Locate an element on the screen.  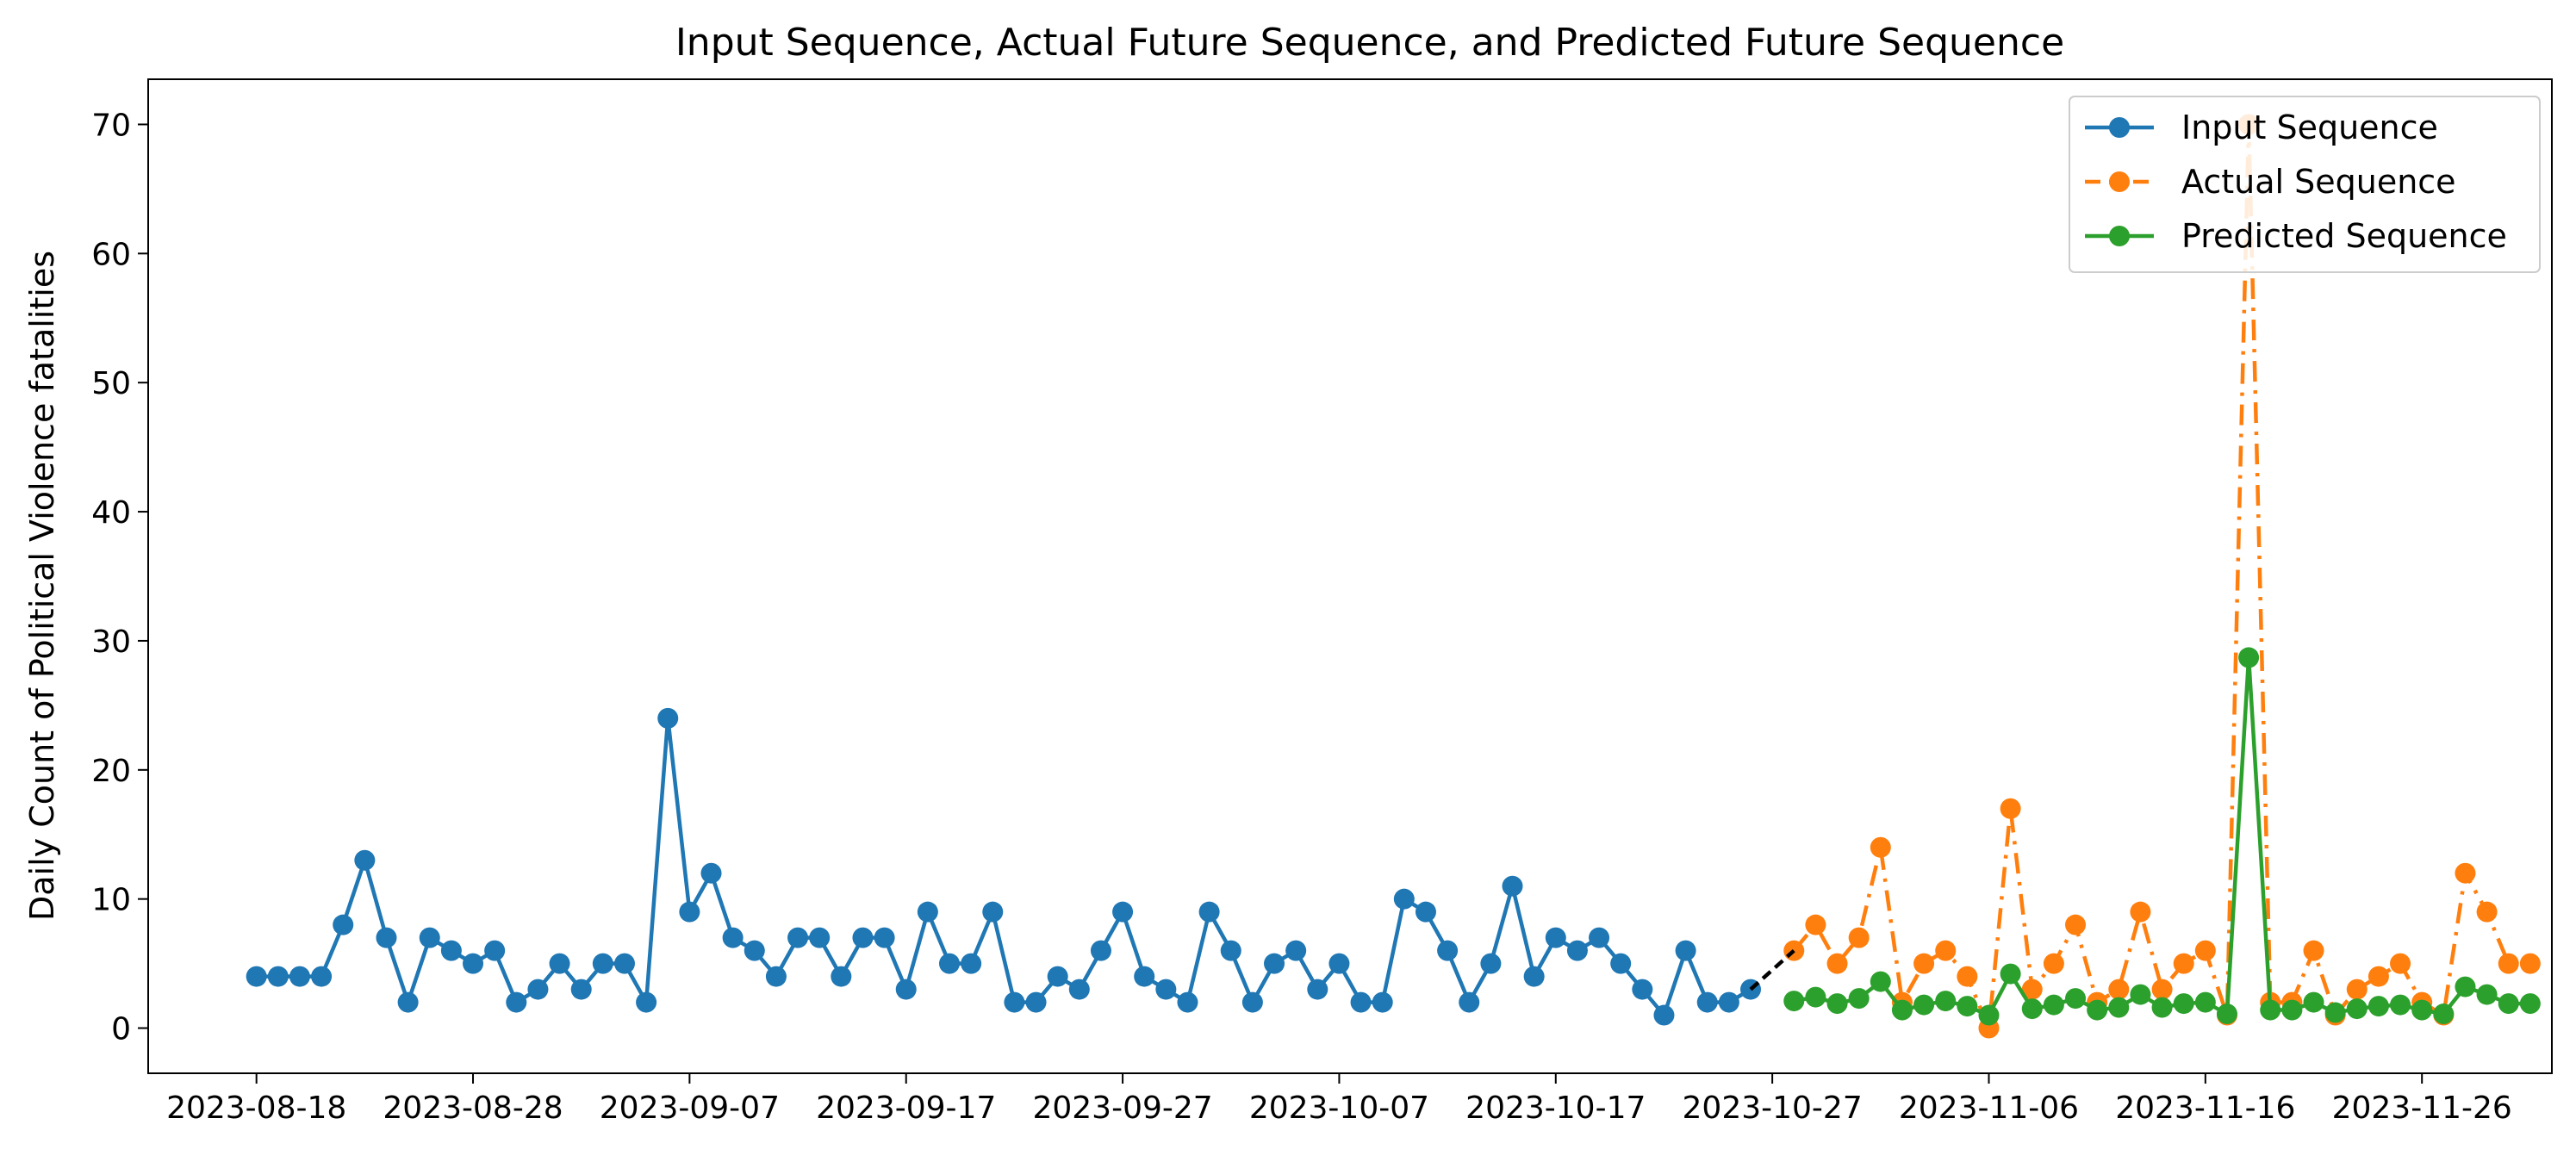
y-tick-label: 0 is located at coordinates (121, 1029).